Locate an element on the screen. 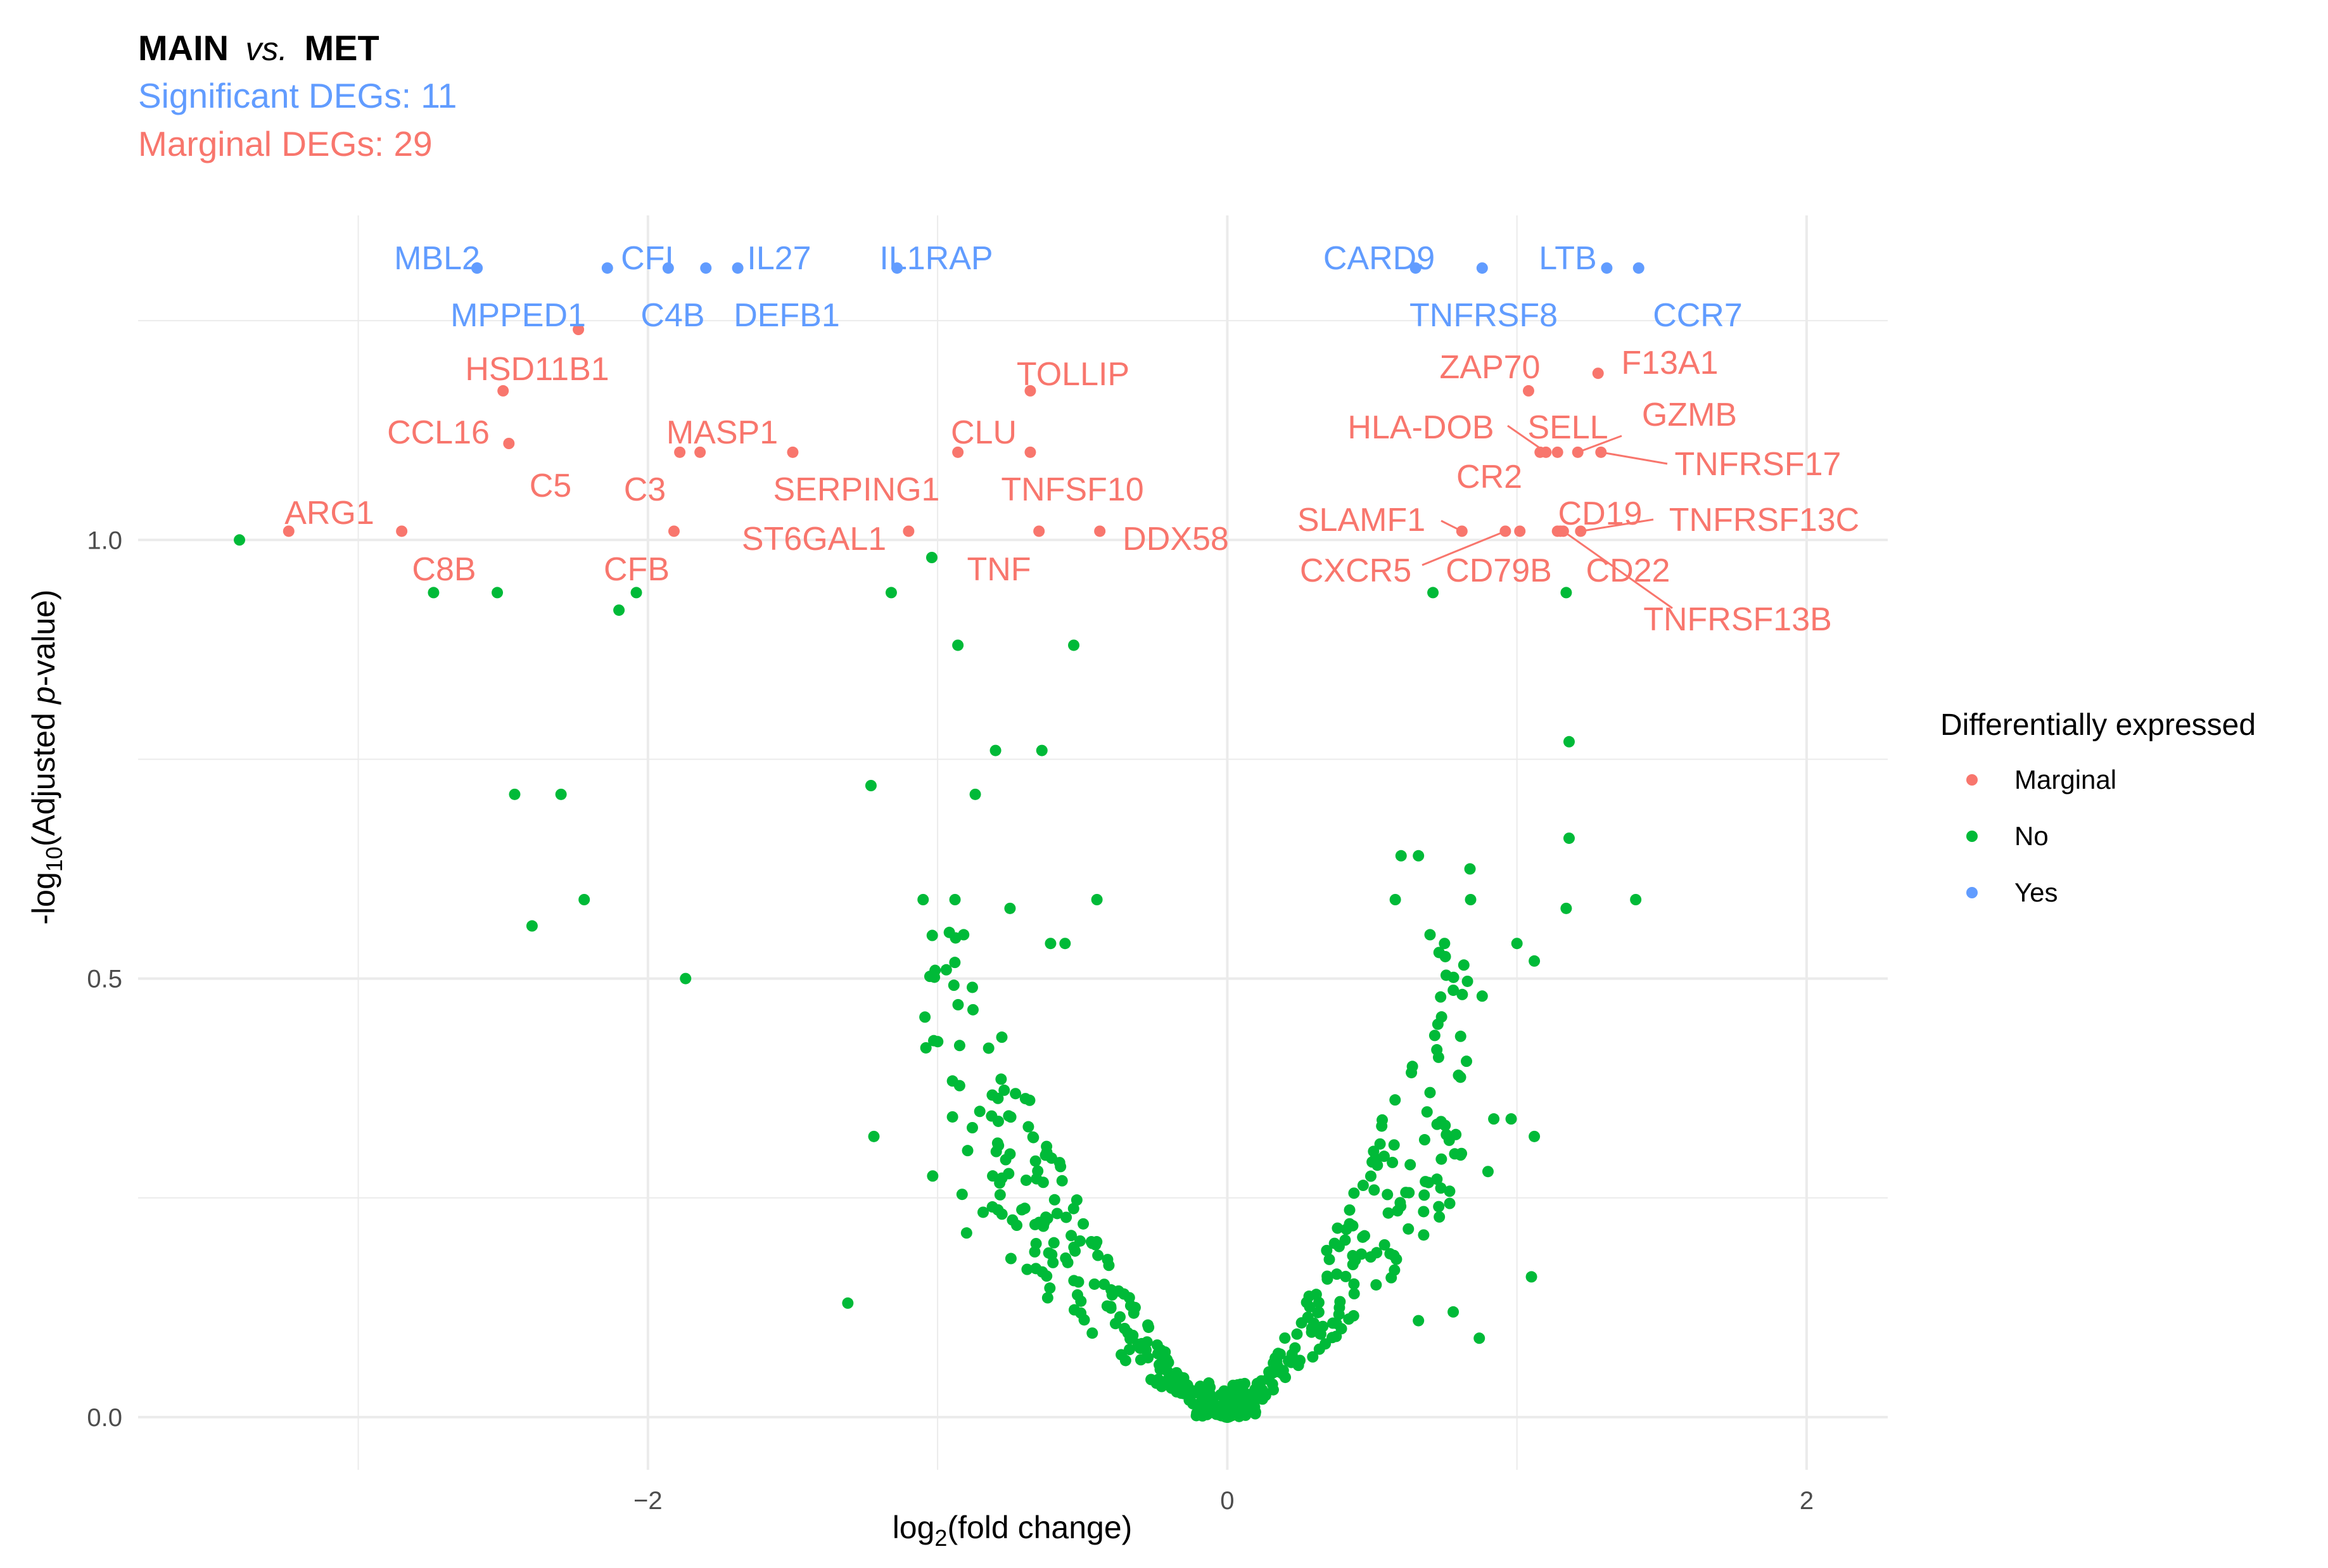 Image resolution: width=2328 pixels, height=1568 pixels. data-point-yes is located at coordinates (1416, 268).